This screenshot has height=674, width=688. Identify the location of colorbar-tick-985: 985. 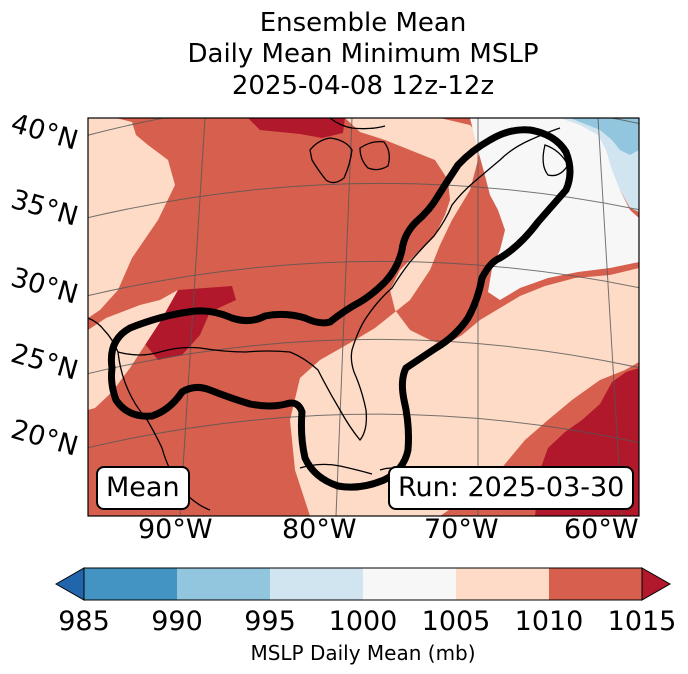
(84, 621).